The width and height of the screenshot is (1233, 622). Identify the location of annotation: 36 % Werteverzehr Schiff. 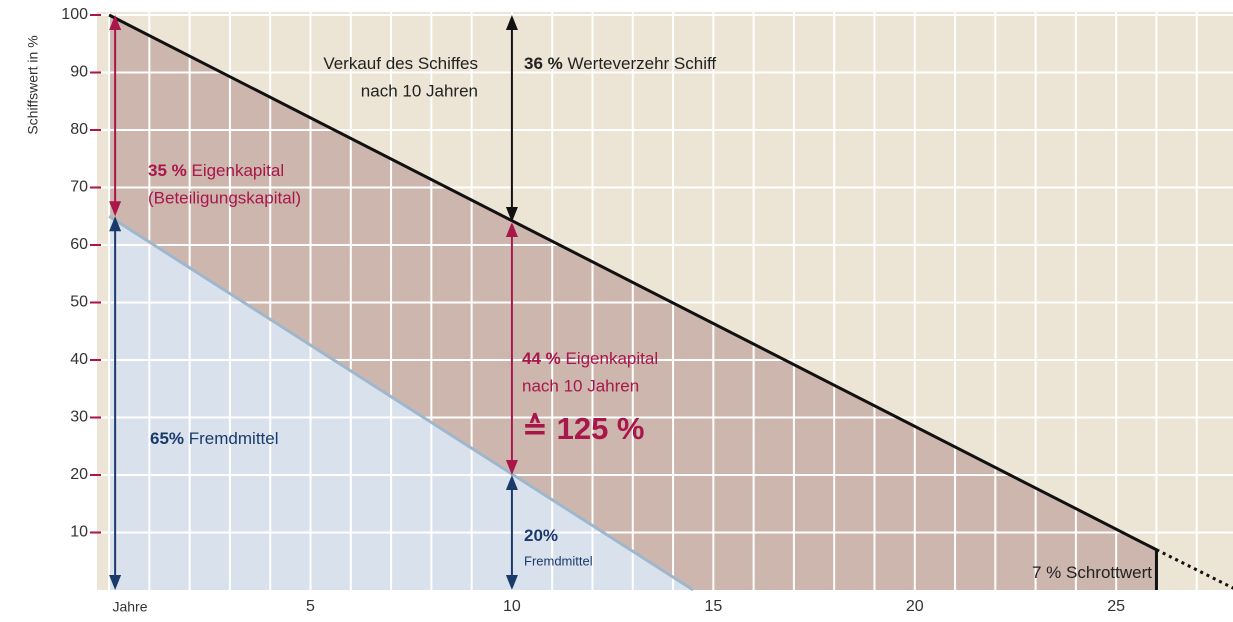
(620, 63).